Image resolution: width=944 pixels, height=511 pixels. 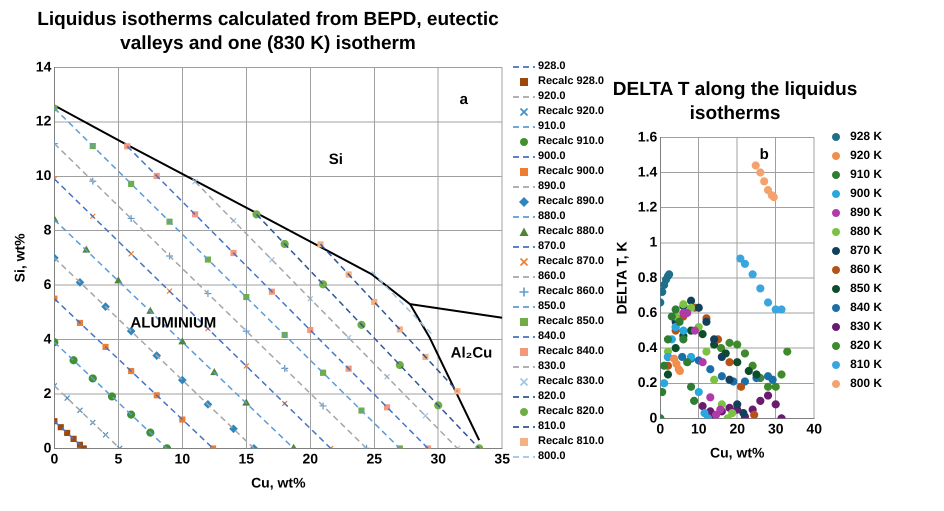 What do you see at coordinates (571, 411) in the screenshot?
I see `legend-label: Recalc 820.0` at bounding box center [571, 411].